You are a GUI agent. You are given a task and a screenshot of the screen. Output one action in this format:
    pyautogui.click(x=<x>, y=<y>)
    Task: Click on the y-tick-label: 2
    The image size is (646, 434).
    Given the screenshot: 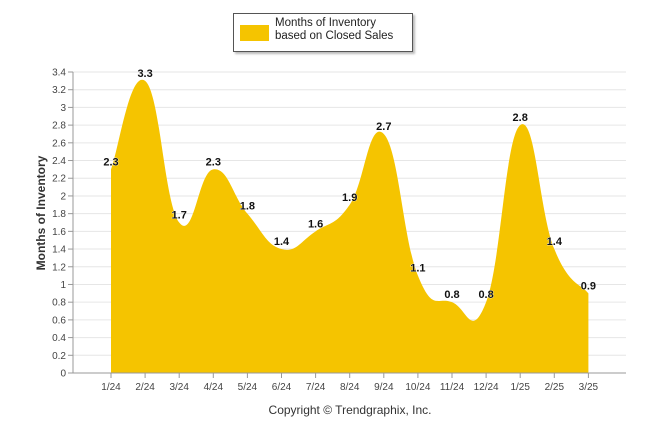 What is the action you would take?
    pyautogui.click(x=63, y=196)
    